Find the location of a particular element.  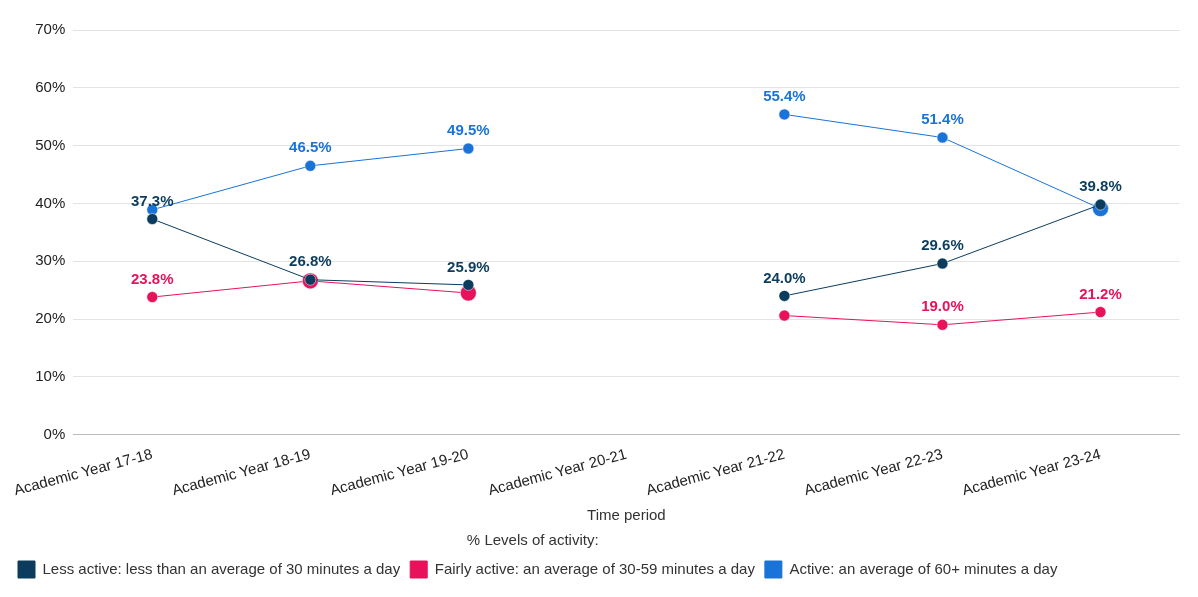

y-tick-label: 40% is located at coordinates (50, 202).